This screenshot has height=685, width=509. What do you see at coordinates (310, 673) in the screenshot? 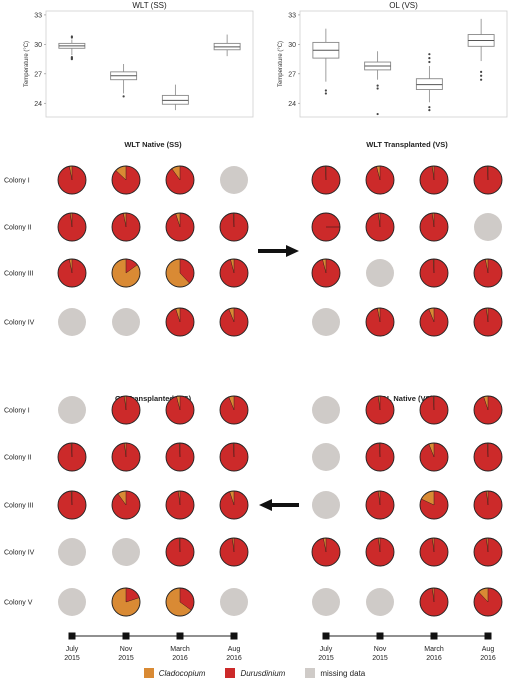
I see `legend-swatch` at bounding box center [310, 673].